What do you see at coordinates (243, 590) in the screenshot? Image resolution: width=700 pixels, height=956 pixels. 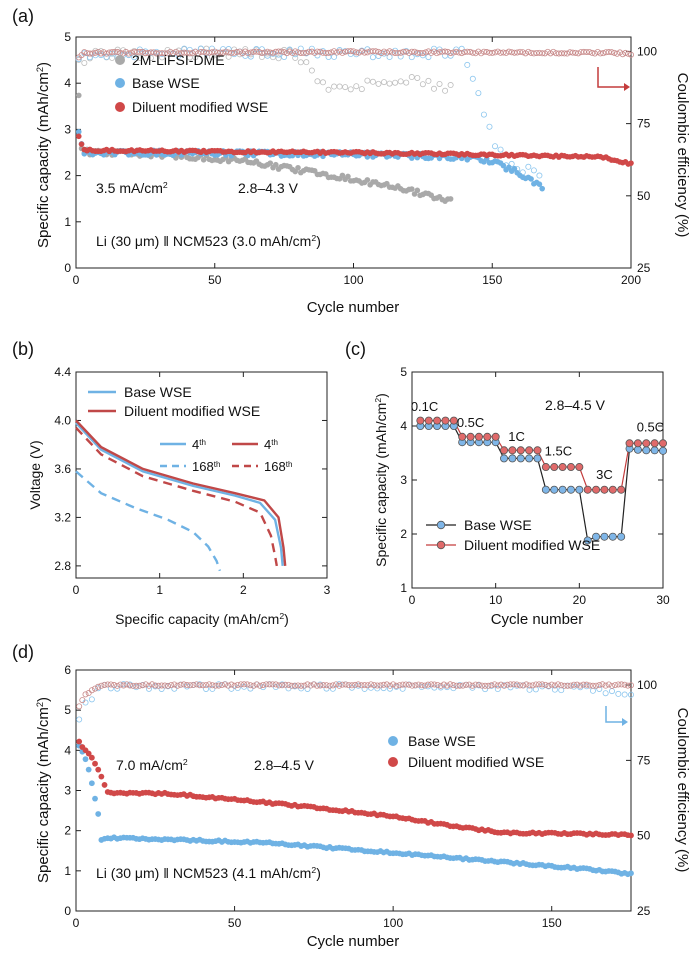 I see `b-x-tick-label: 2` at bounding box center [243, 590].